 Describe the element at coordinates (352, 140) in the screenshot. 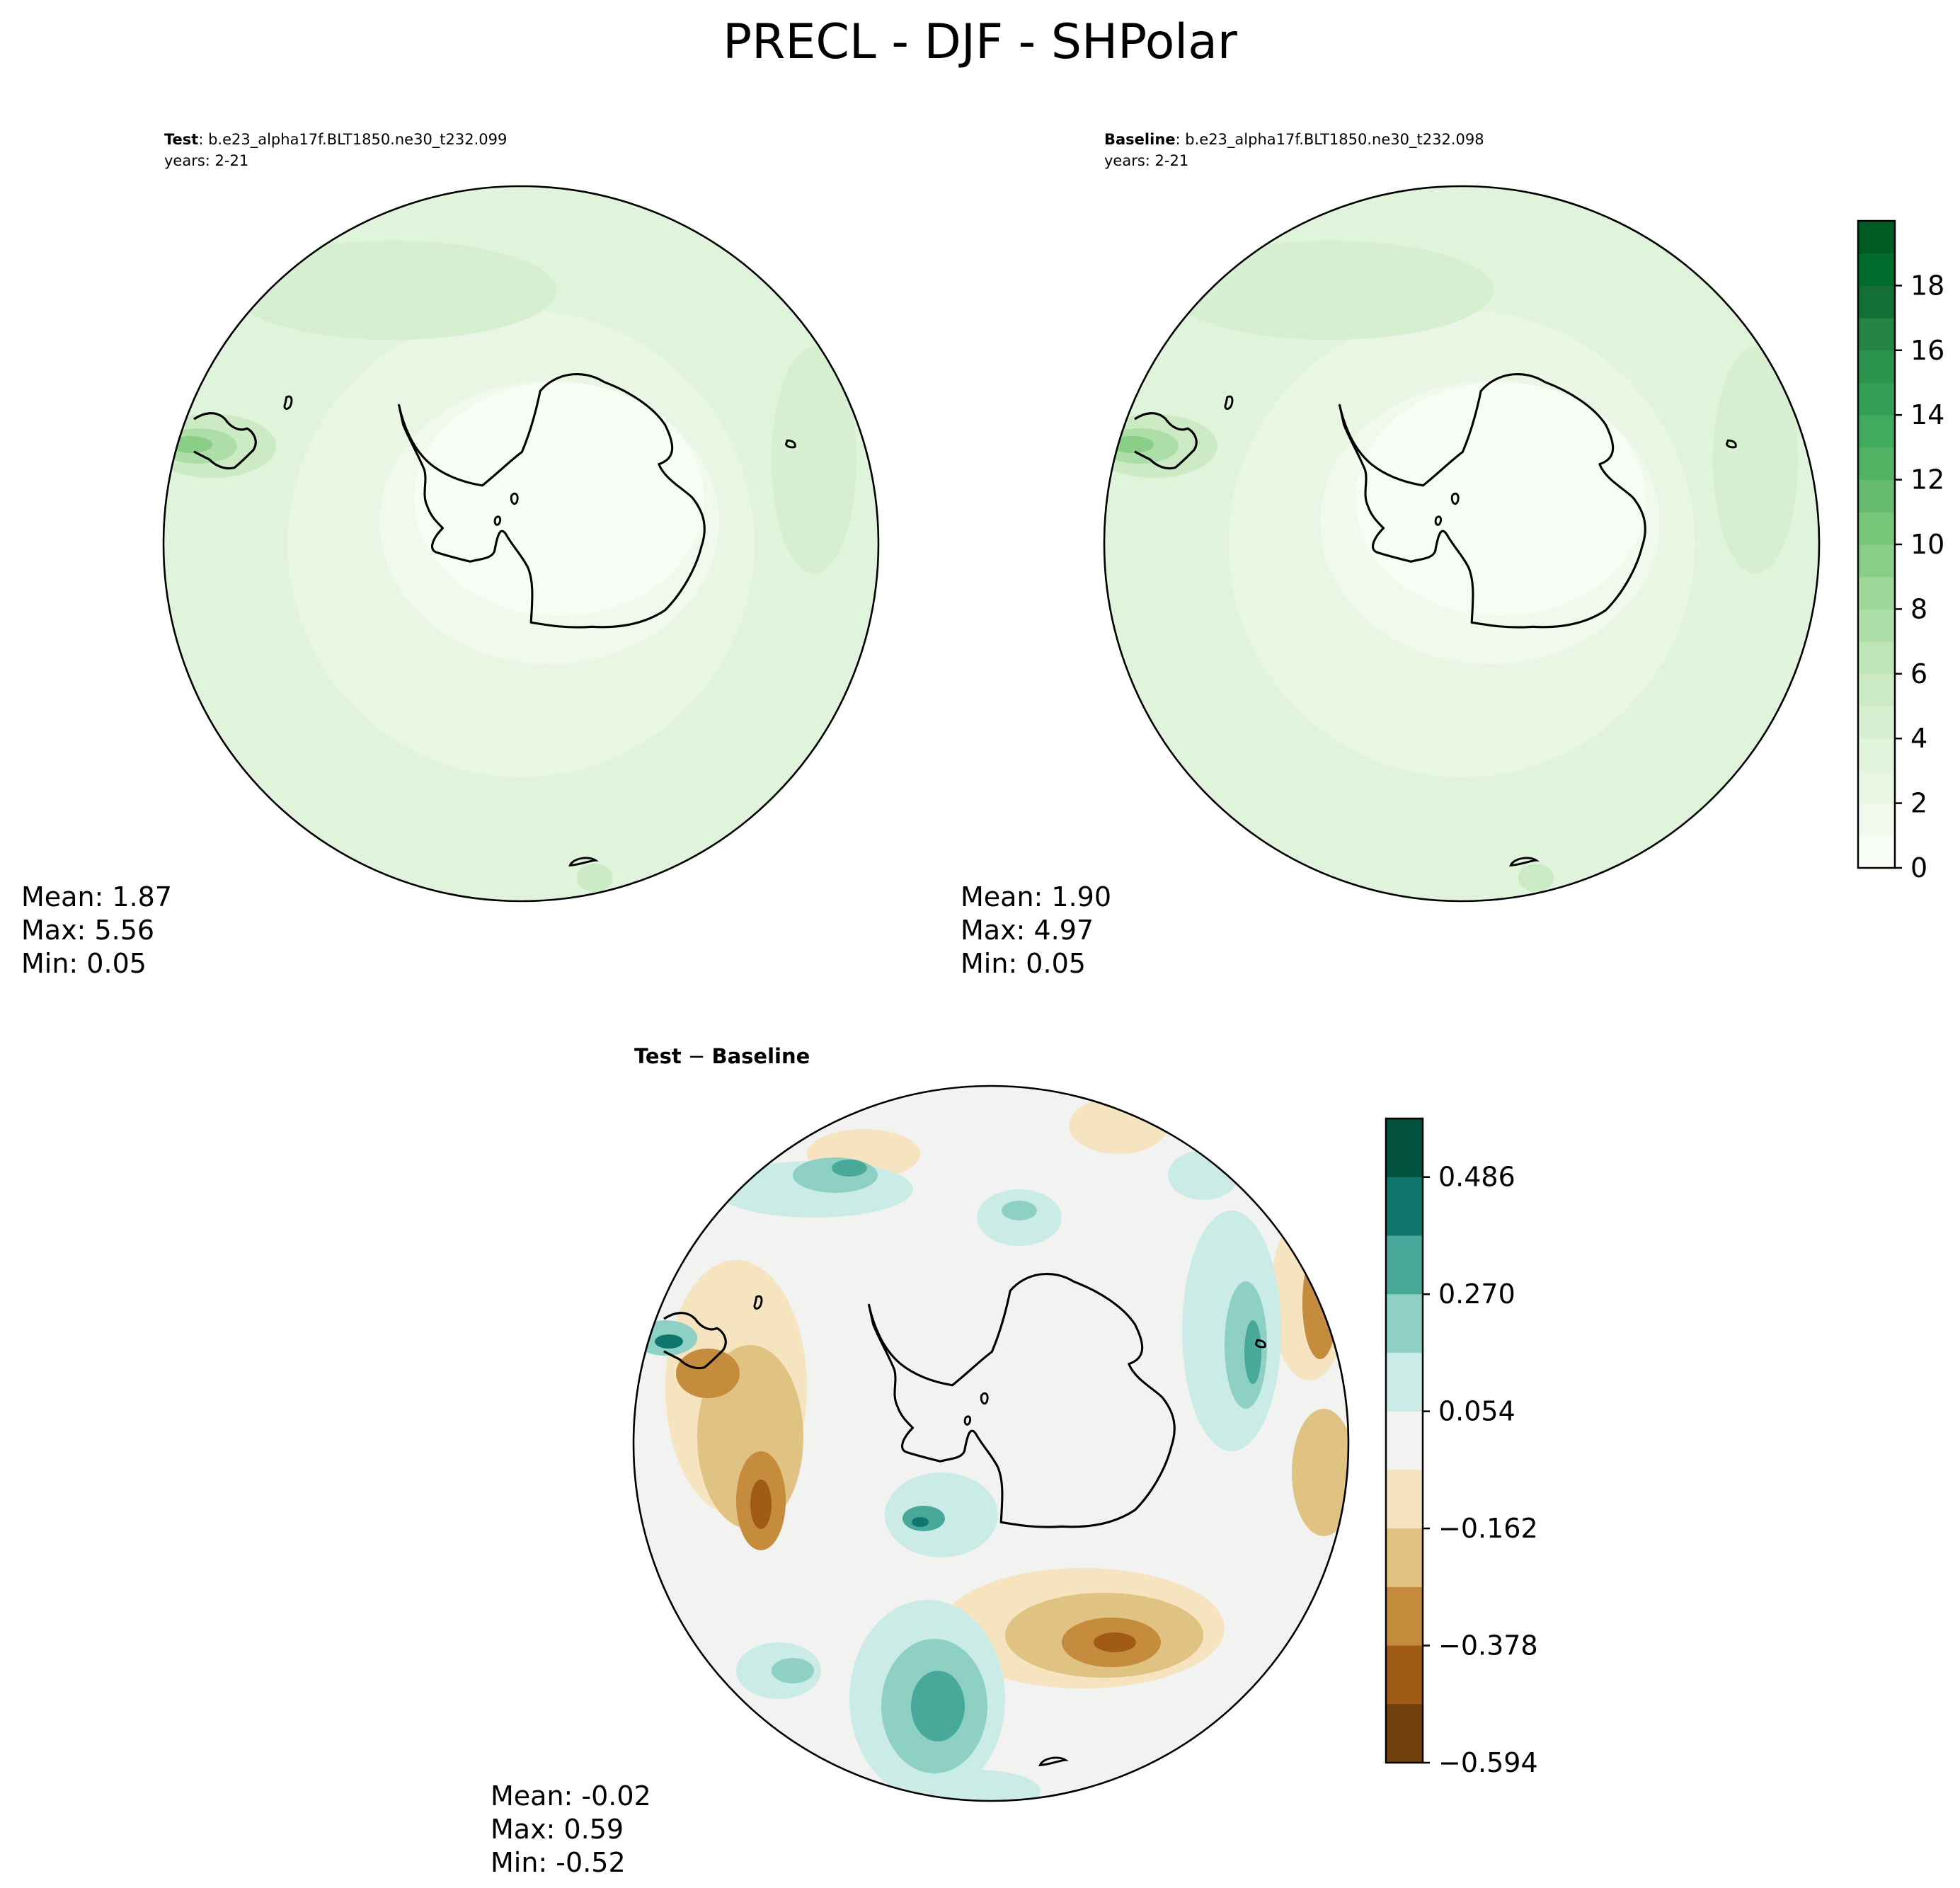

I see `test-title-rest: : b.e23_alpha17f.BLT1850.ne30_t232.099` at that location.